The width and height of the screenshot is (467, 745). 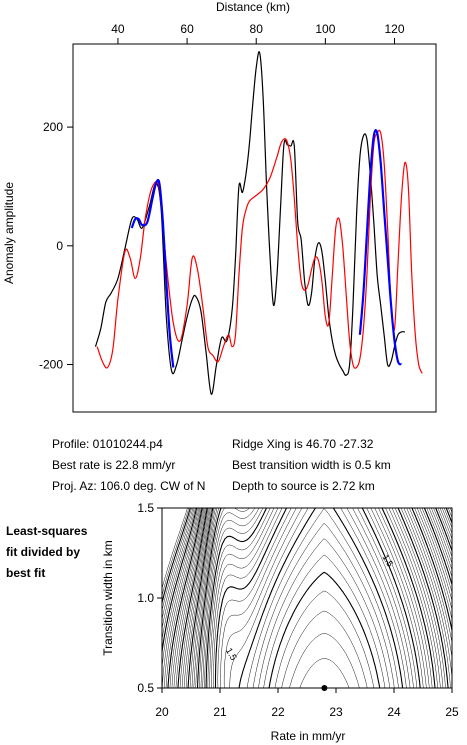 What do you see at coordinates (278, 712) in the screenshot?
I see `rate-tick-label: 22` at bounding box center [278, 712].